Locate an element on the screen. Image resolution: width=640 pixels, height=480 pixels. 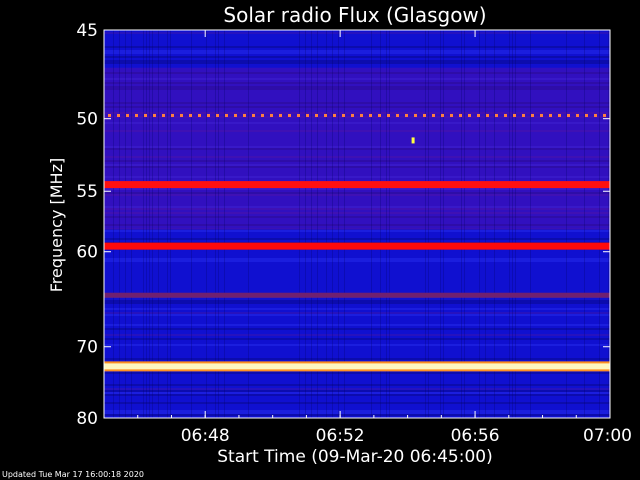
band-72.5mhz is located at coordinates (357, 366).